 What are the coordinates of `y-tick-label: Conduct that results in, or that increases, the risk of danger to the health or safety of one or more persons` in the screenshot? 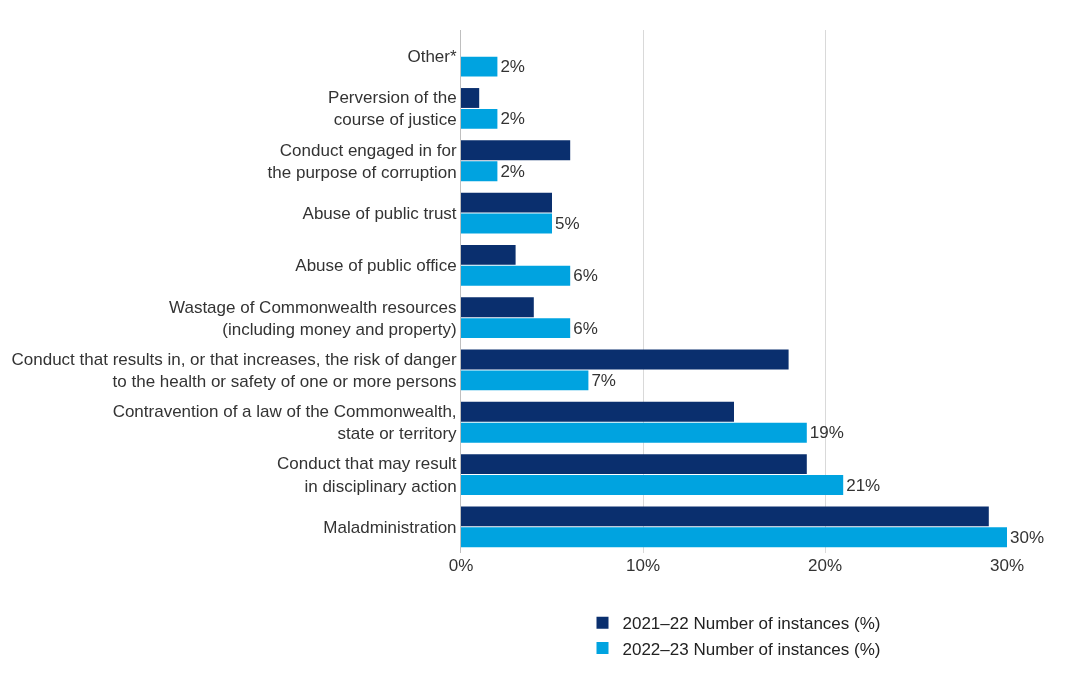 It's located at (234, 370).